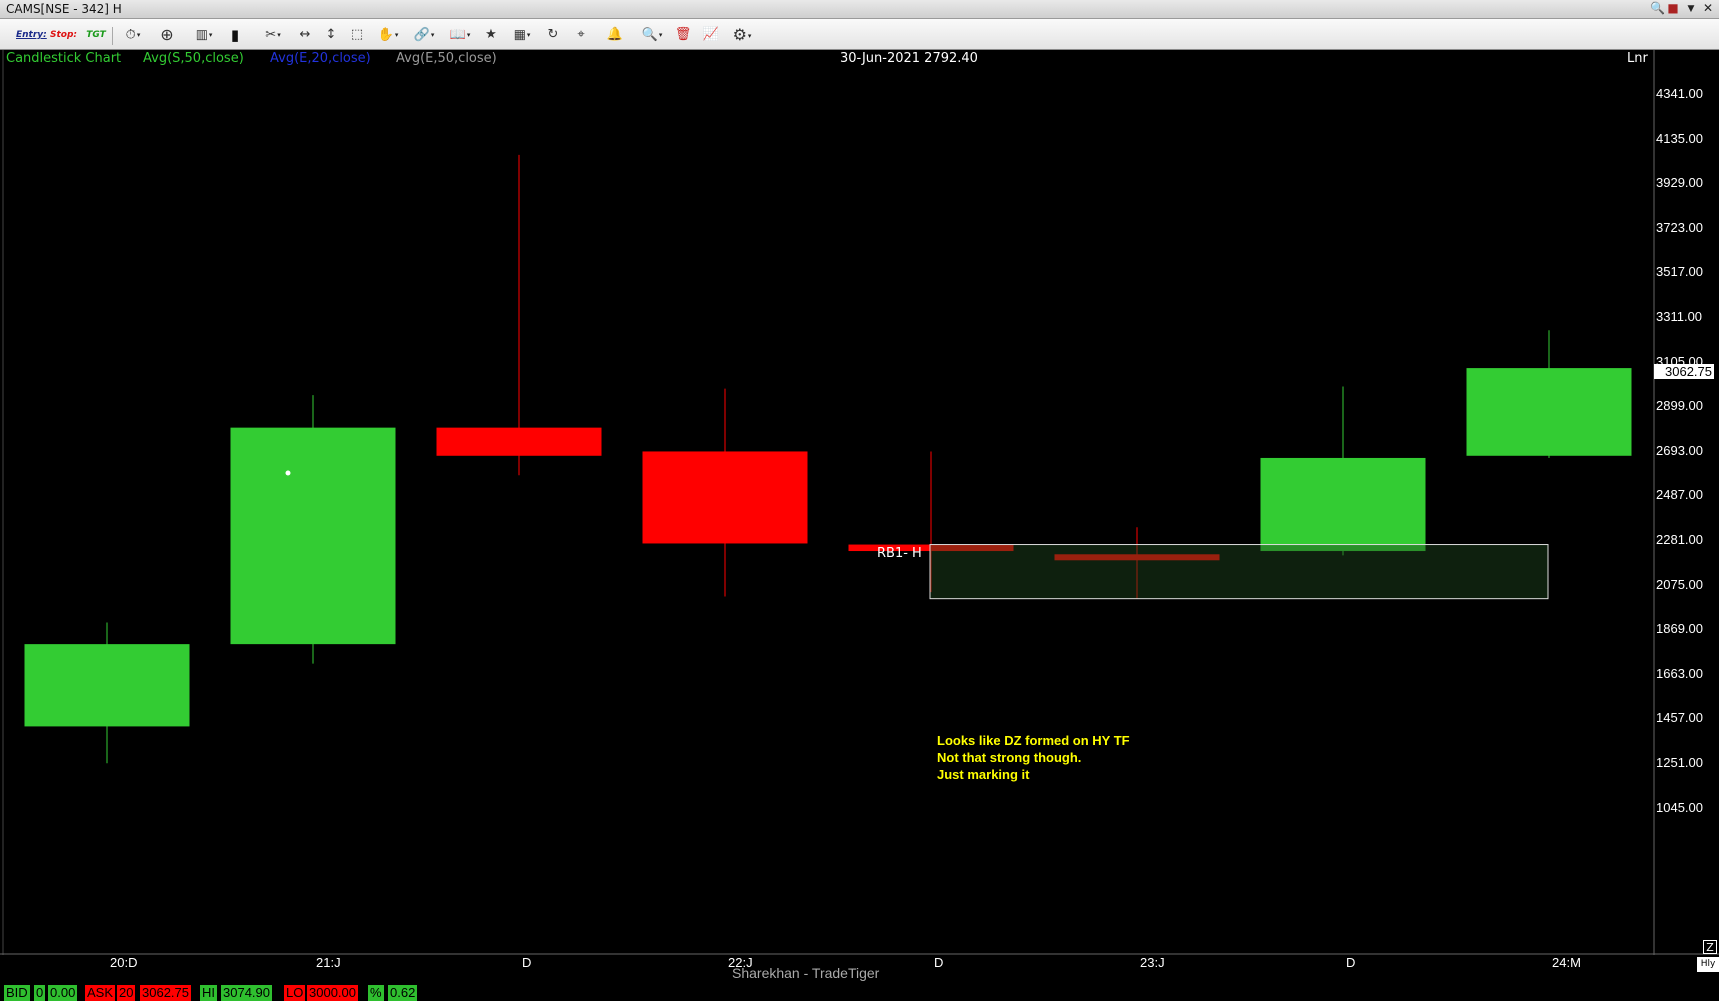 This screenshot has height=1001, width=1719. I want to click on x-tick-label: 24:M, so click(1566, 962).